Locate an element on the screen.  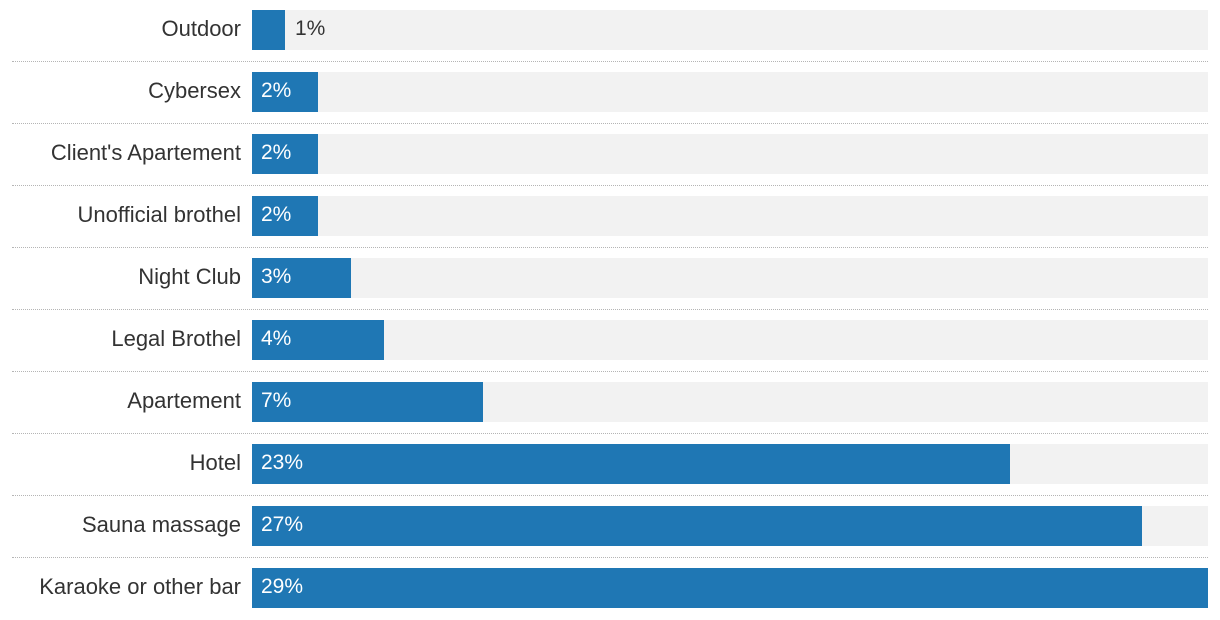
bar-row: Night Club 3% is located at coordinates (610, 279).